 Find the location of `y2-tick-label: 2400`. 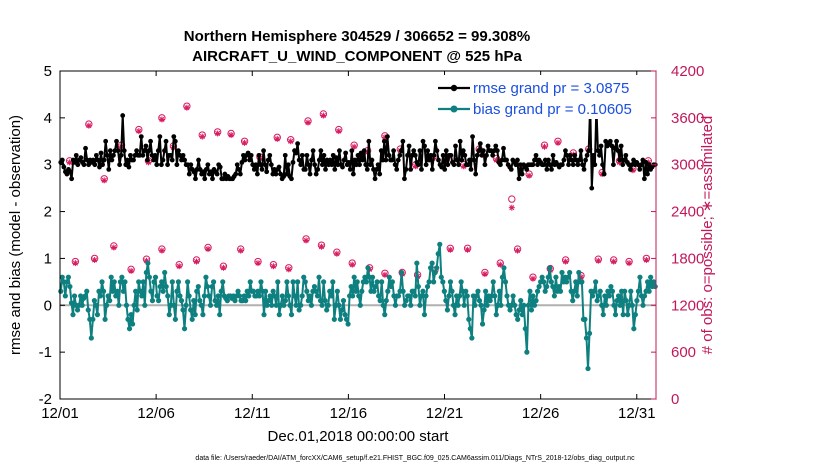

y2-tick-label: 2400 is located at coordinates (687, 212).